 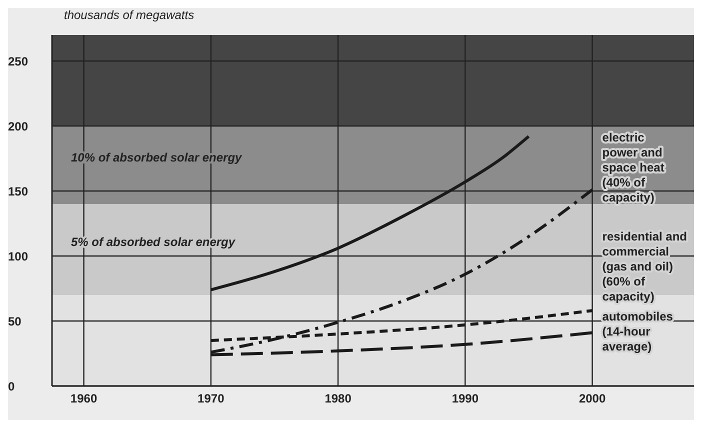 What do you see at coordinates (644, 267) in the screenshot?
I see `series-label: residential and commercial (gas and oil) (60% of capacity)` at bounding box center [644, 267].